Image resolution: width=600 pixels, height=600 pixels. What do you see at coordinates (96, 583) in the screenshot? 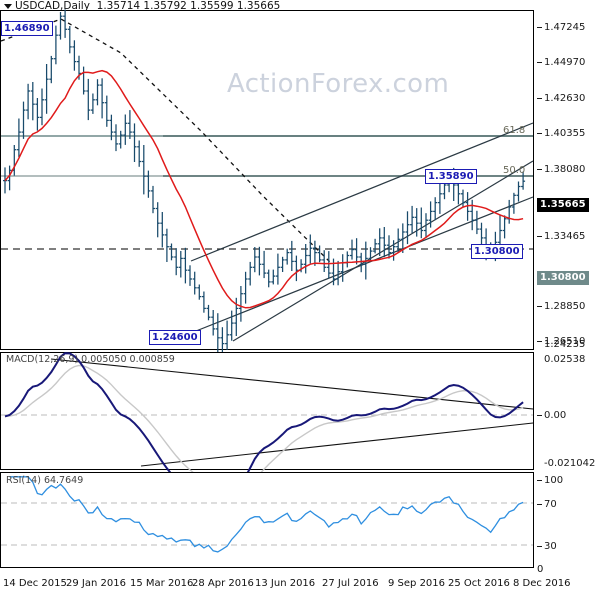
I see `date-label: 29 Jan 2016` at bounding box center [96, 583].